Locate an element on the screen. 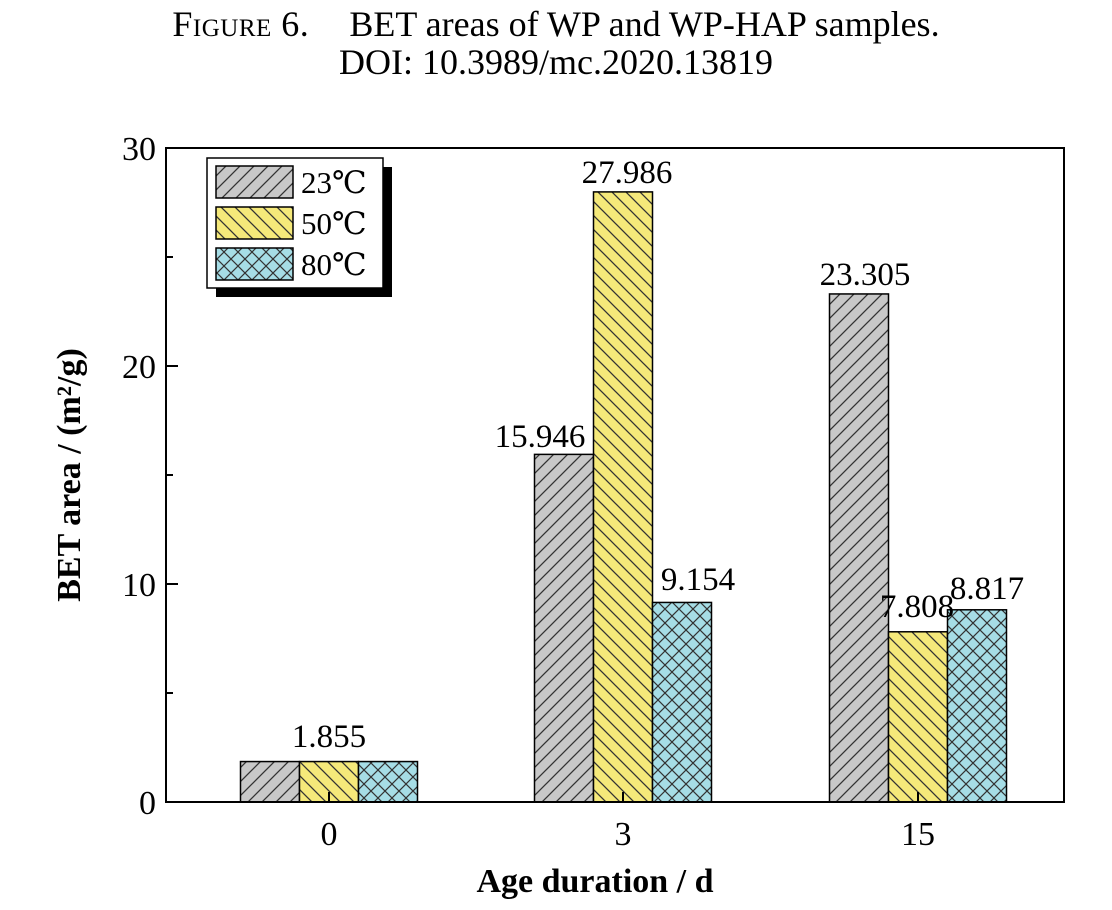 This screenshot has width=1112, height=910. y-tick-label-10: 10 is located at coordinates (139, 585).